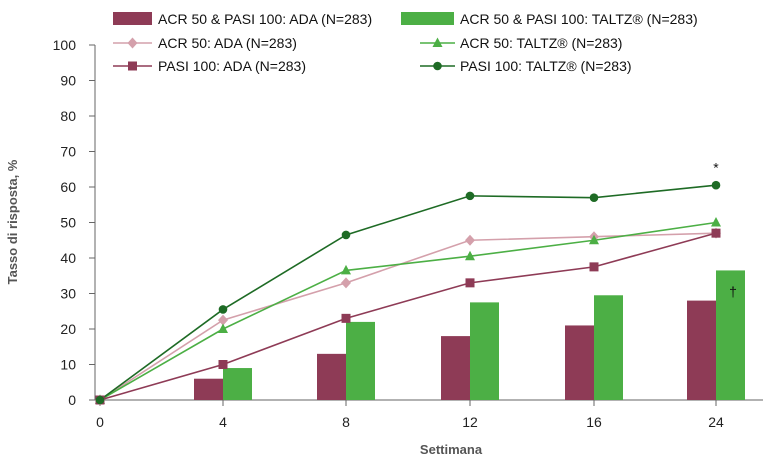  Describe the element at coordinates (100, 422) in the screenshot. I see `x-tick-label: 0` at that location.